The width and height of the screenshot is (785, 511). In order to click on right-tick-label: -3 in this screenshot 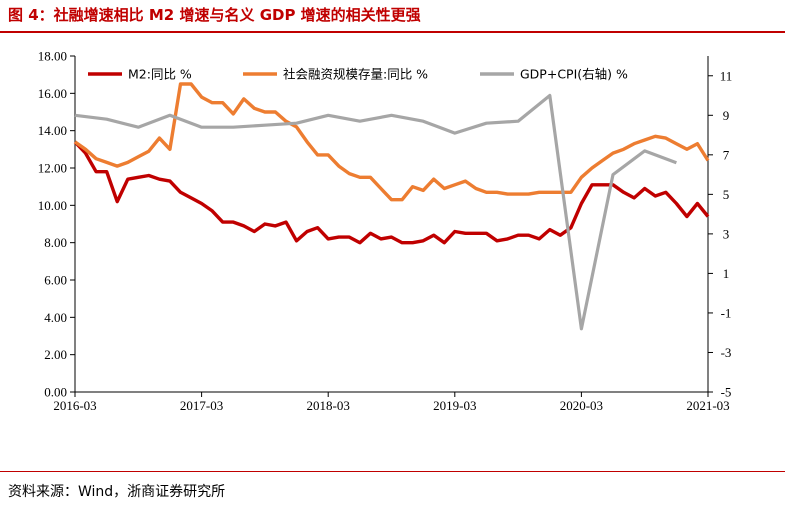, I will do `click(726, 352)`.